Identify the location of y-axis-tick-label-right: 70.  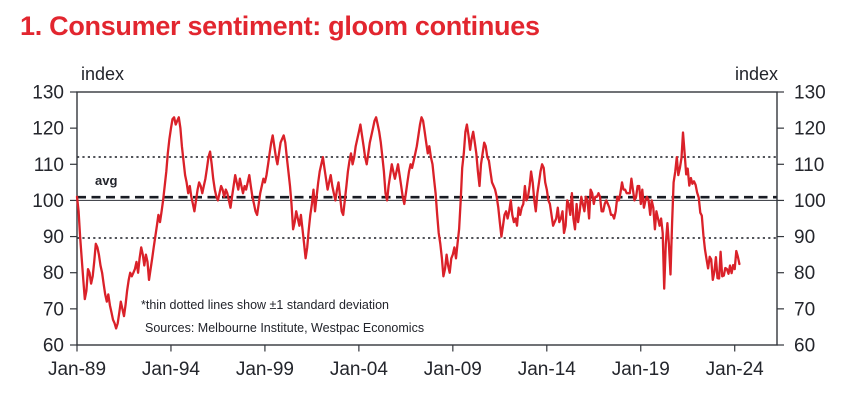
(804, 309).